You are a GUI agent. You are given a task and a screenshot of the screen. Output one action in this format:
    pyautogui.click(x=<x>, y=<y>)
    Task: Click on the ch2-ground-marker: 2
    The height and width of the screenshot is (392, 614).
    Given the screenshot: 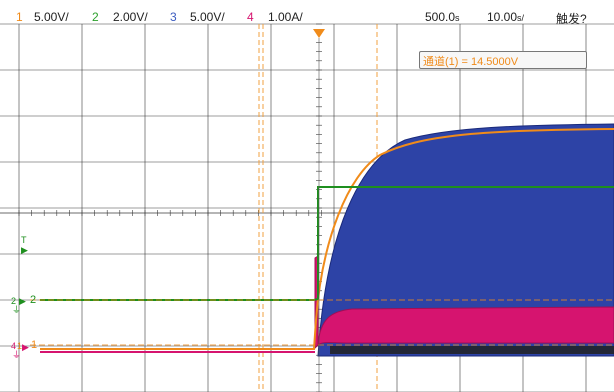 What is the action you would take?
    pyautogui.click(x=14, y=301)
    